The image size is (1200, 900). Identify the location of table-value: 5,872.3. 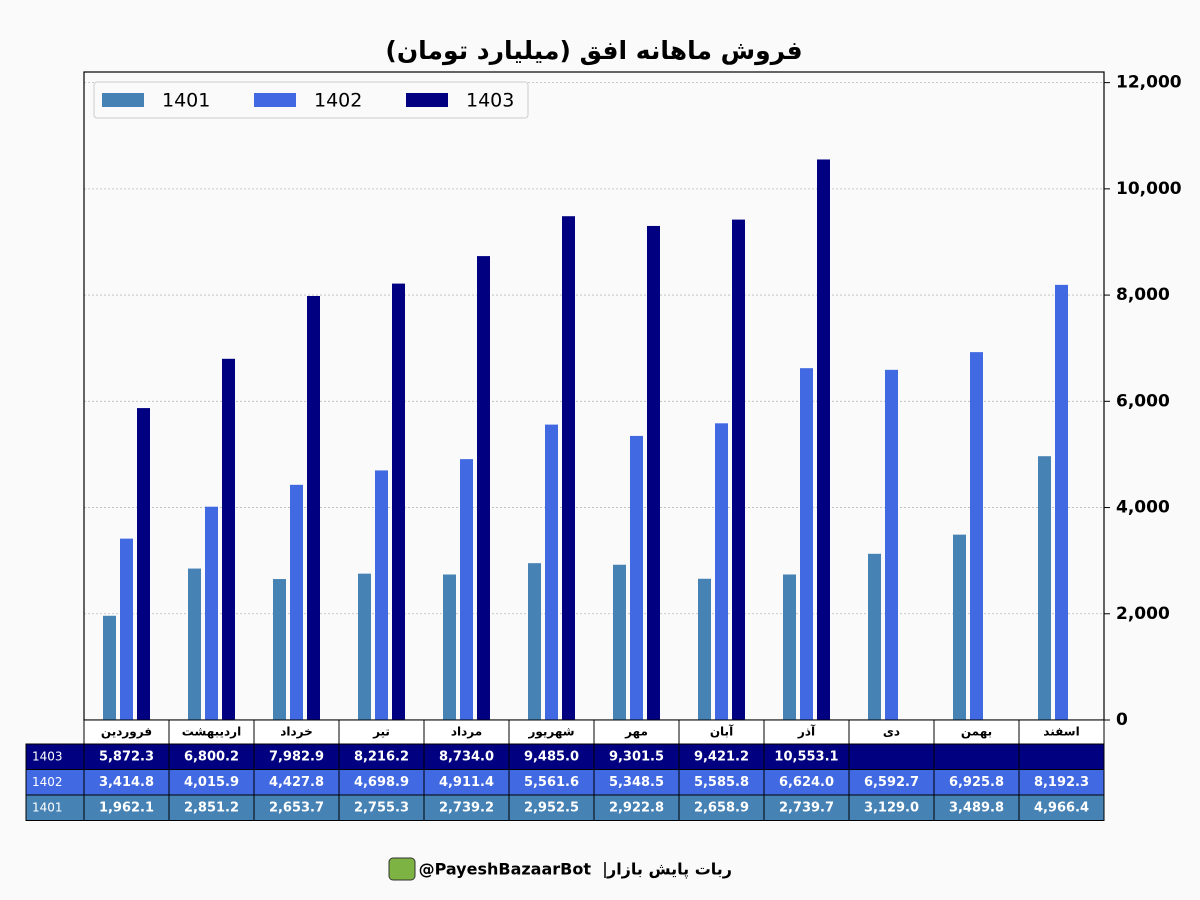
(126, 756).